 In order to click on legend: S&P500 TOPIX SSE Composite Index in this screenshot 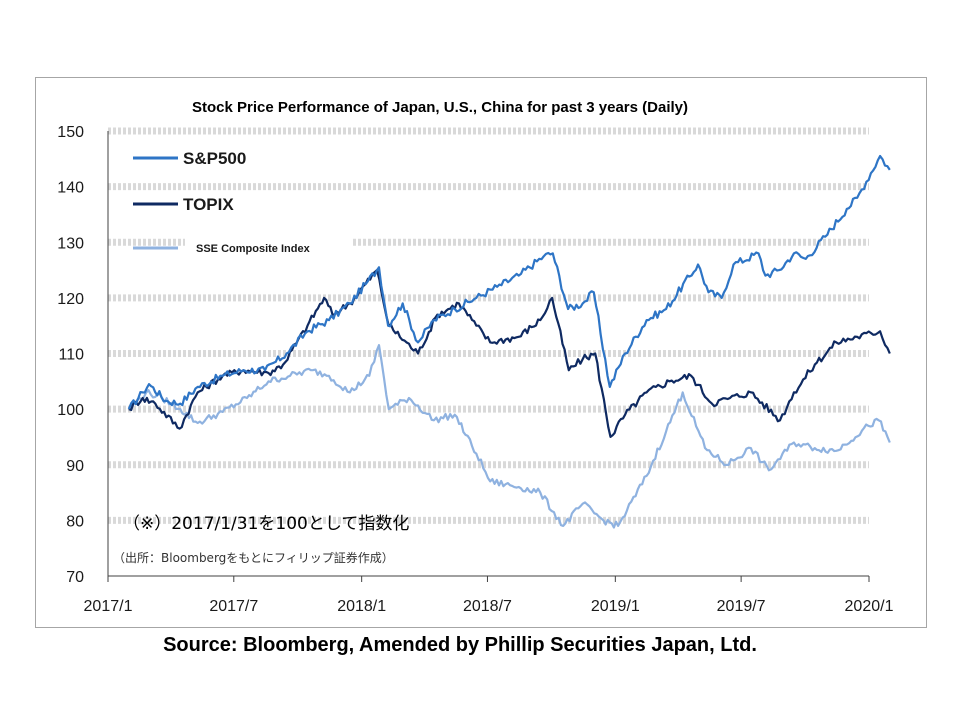, I will do `click(242, 203)`.